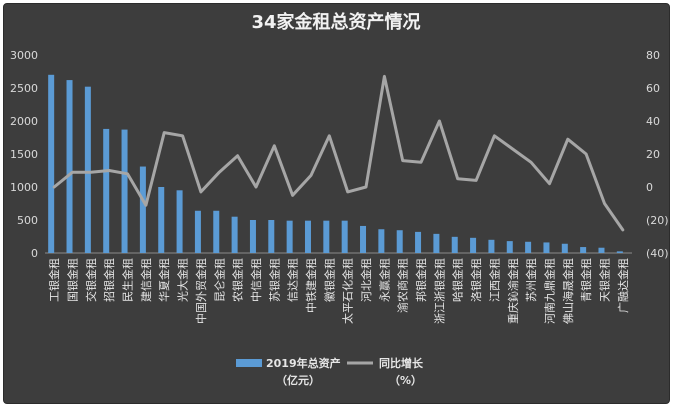 Image resolution: width=673 pixels, height=407 pixels. What do you see at coordinates (403, 285) in the screenshot?
I see `category-label: 渝农商金租` at bounding box center [403, 285].